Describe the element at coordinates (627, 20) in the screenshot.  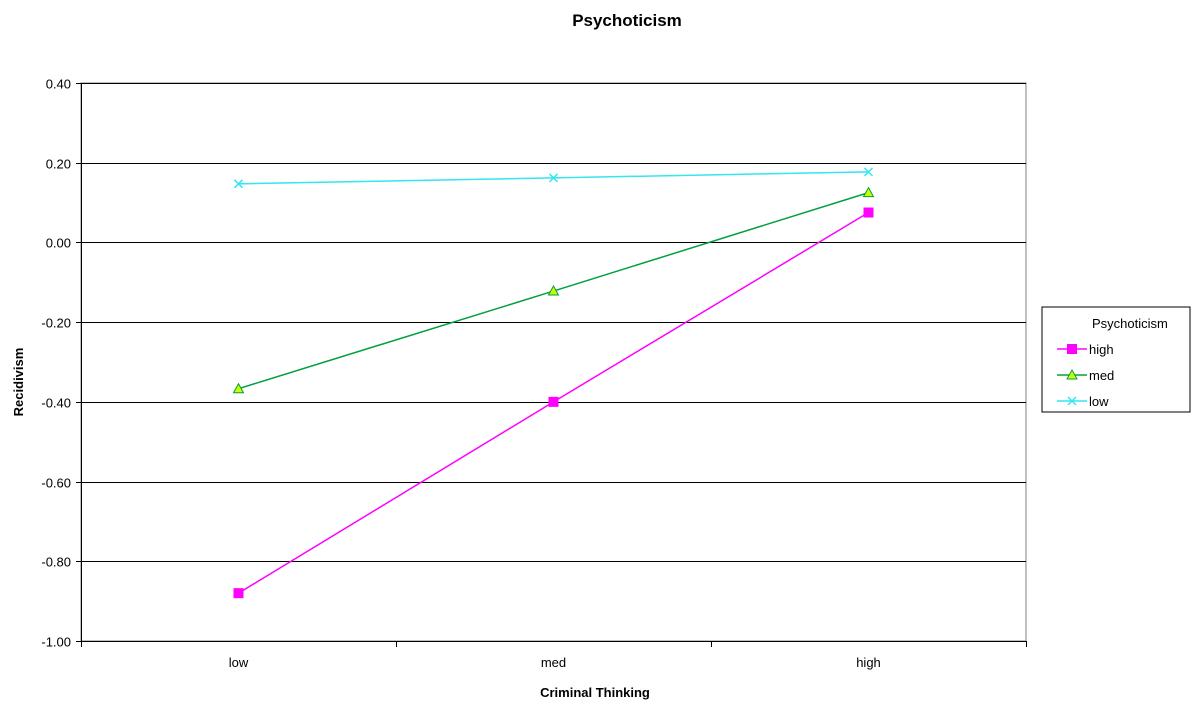
I see `chart-title: Psychoticism` at that location.